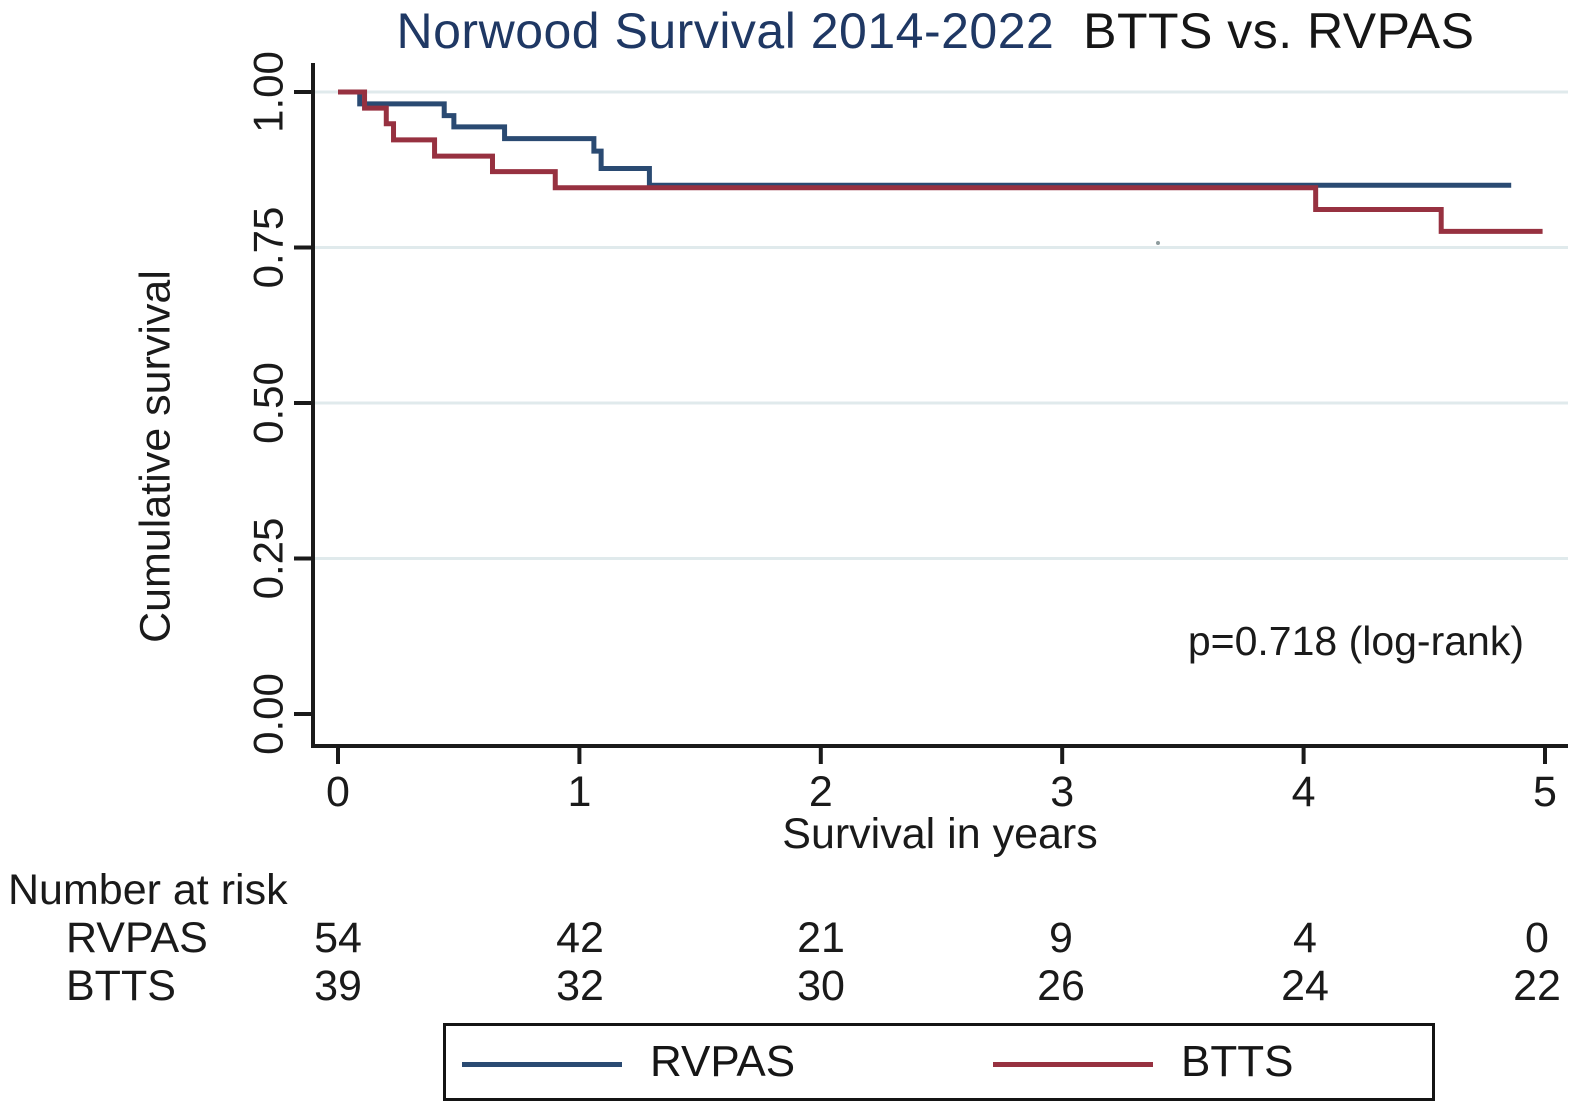 Image resolution: width=1576 pixels, height=1108 pixels. I want to click on stray-dot-artifact, so click(1158, 243).